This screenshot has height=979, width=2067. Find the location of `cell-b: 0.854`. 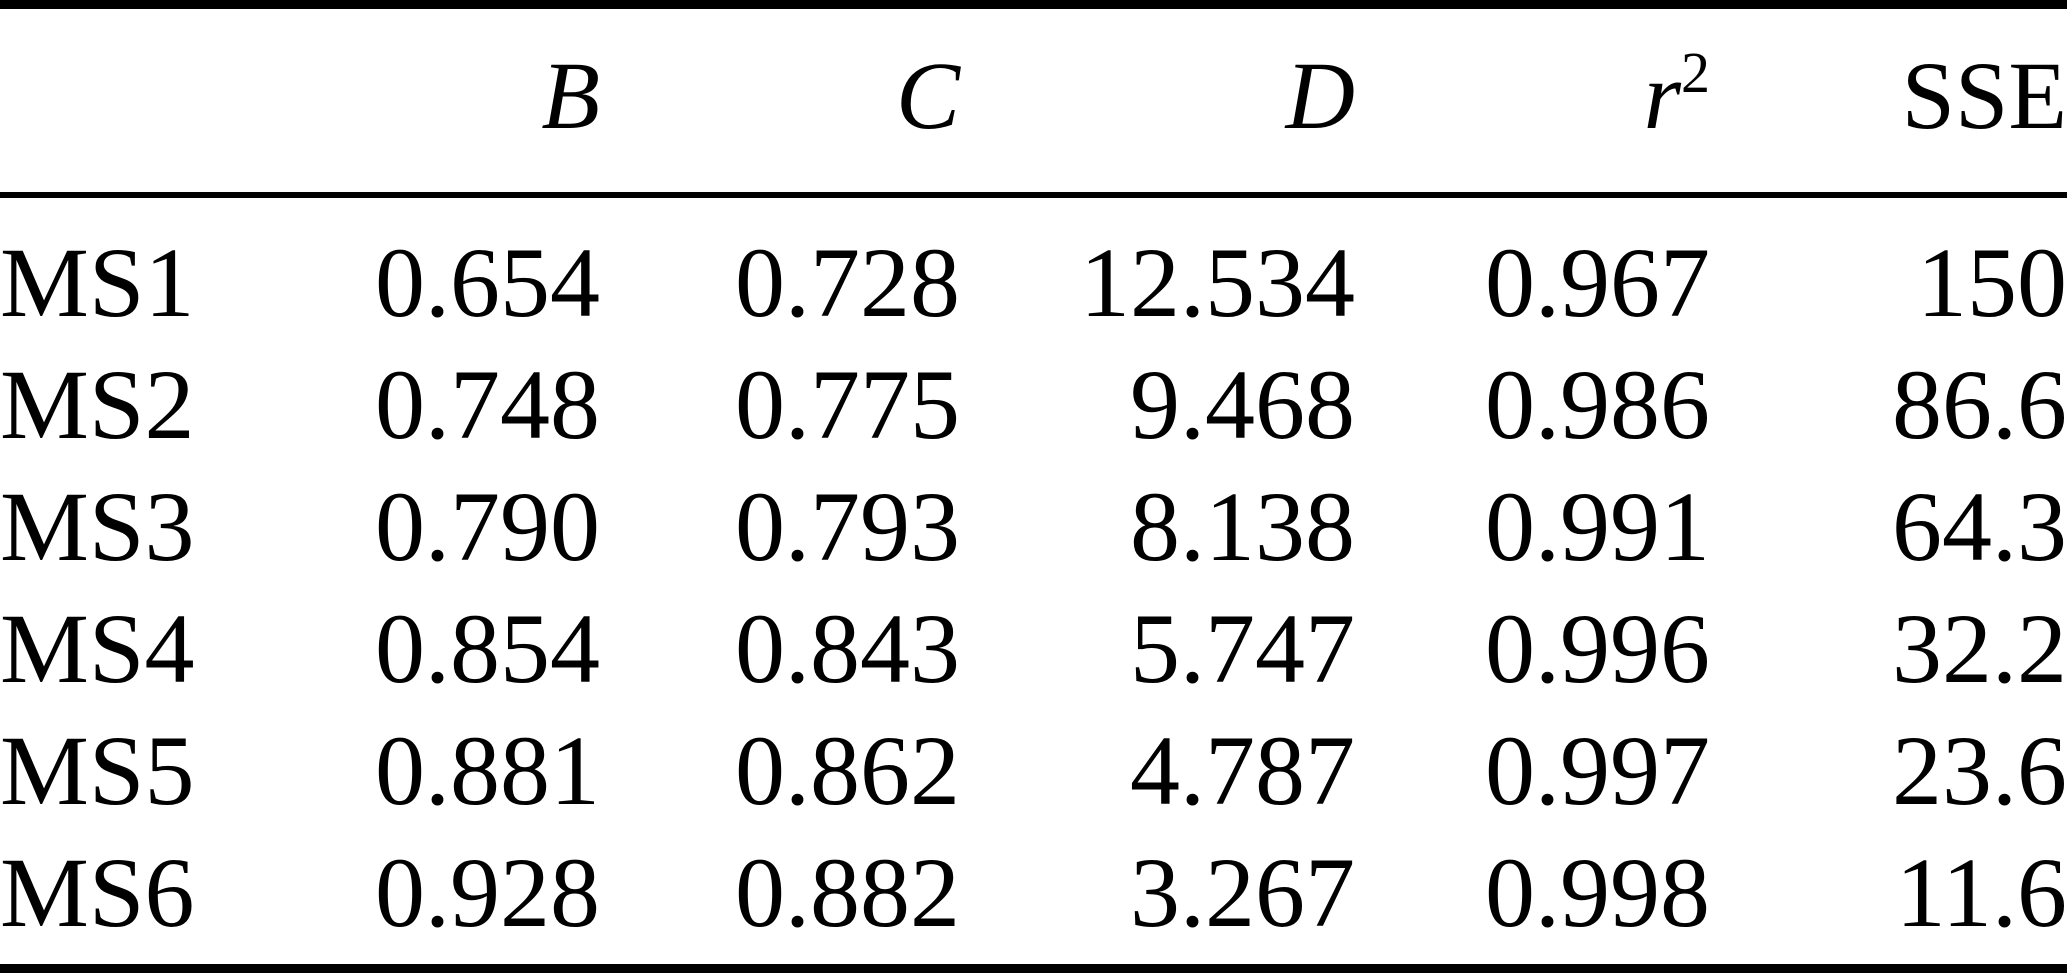

cell-b: 0.854 is located at coordinates (487, 648).